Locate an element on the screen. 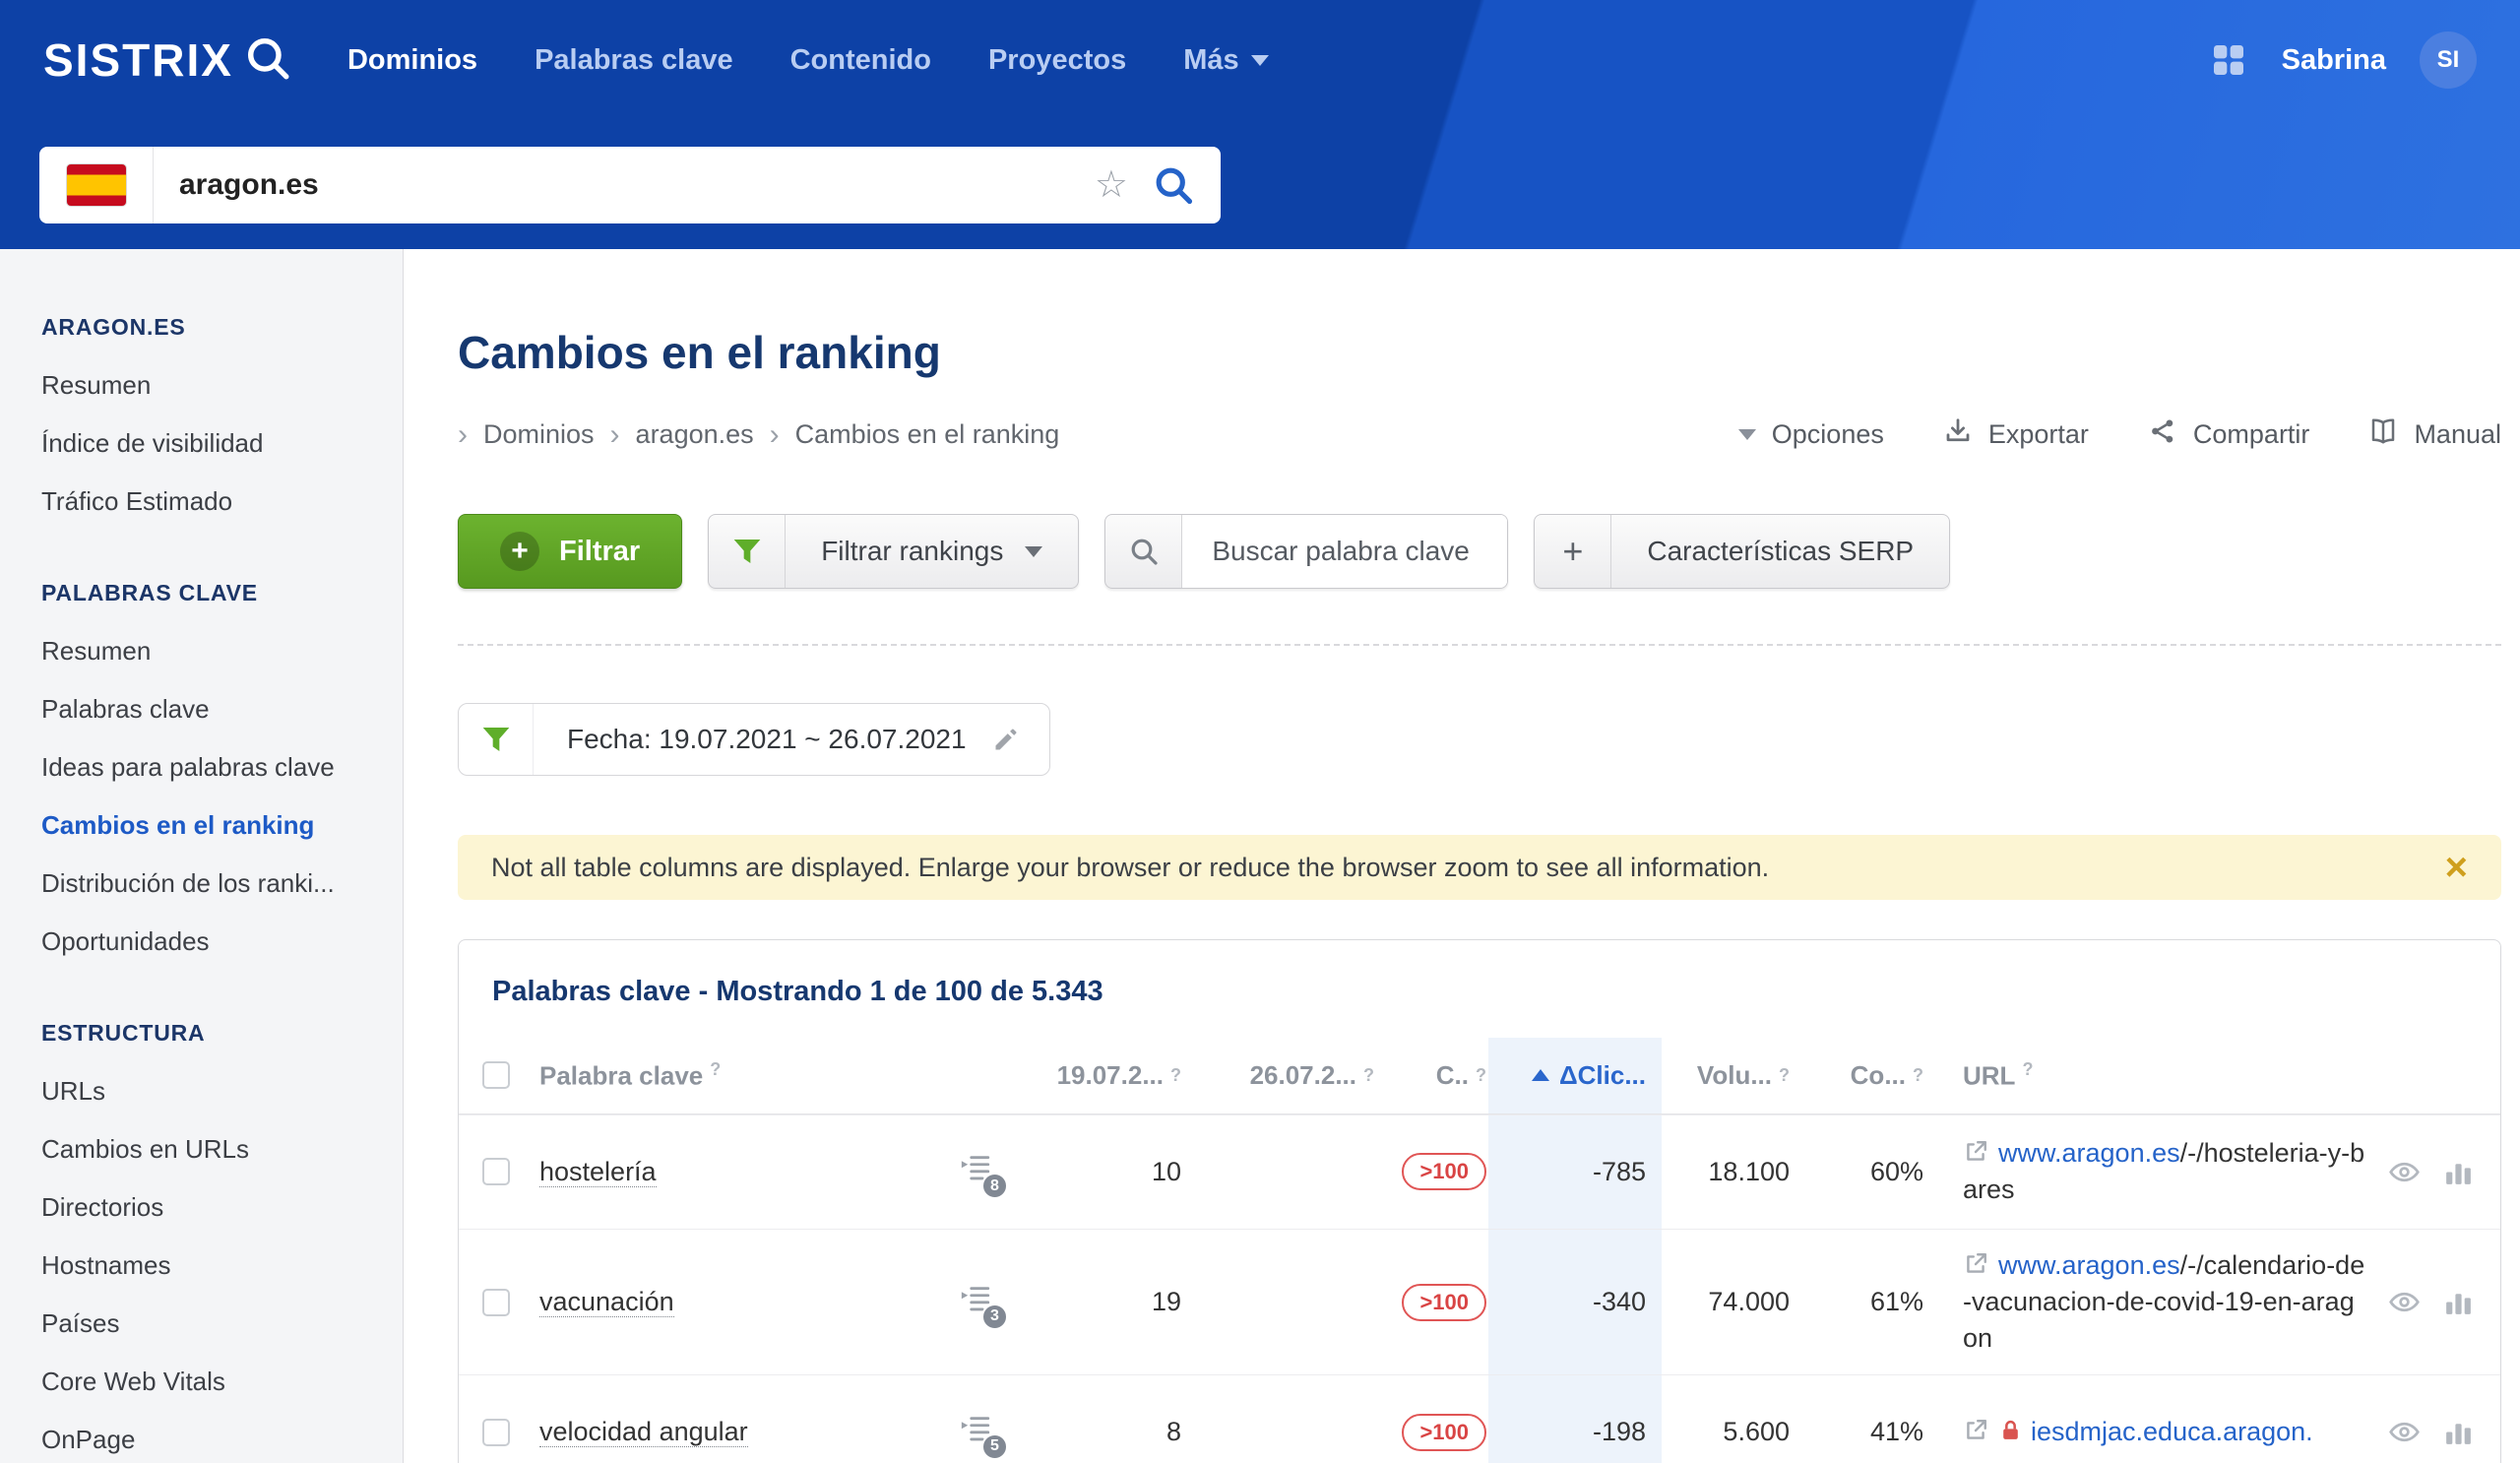 The image size is (2520, 1463). search-icon is located at coordinates (1144, 552).